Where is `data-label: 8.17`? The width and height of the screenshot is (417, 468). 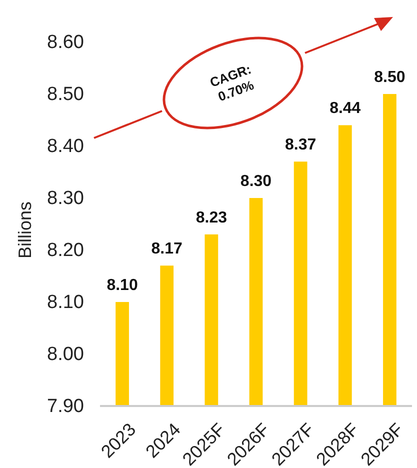 data-label: 8.17 is located at coordinates (167, 249).